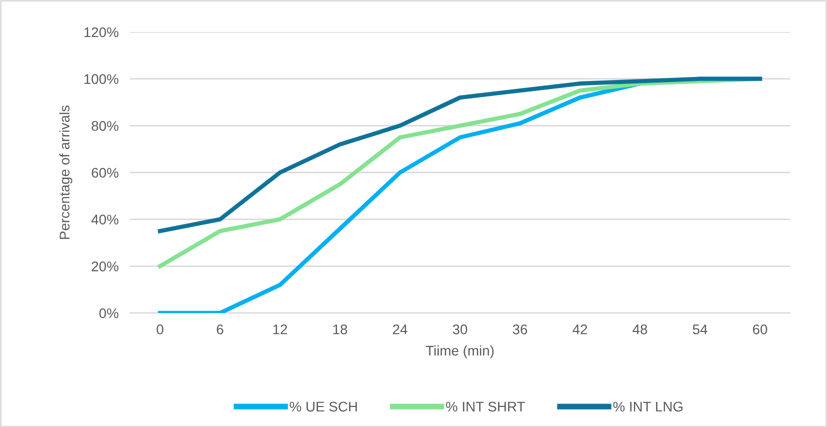 The image size is (827, 427). What do you see at coordinates (104, 219) in the screenshot?
I see `y-tick-label: 40%` at bounding box center [104, 219].